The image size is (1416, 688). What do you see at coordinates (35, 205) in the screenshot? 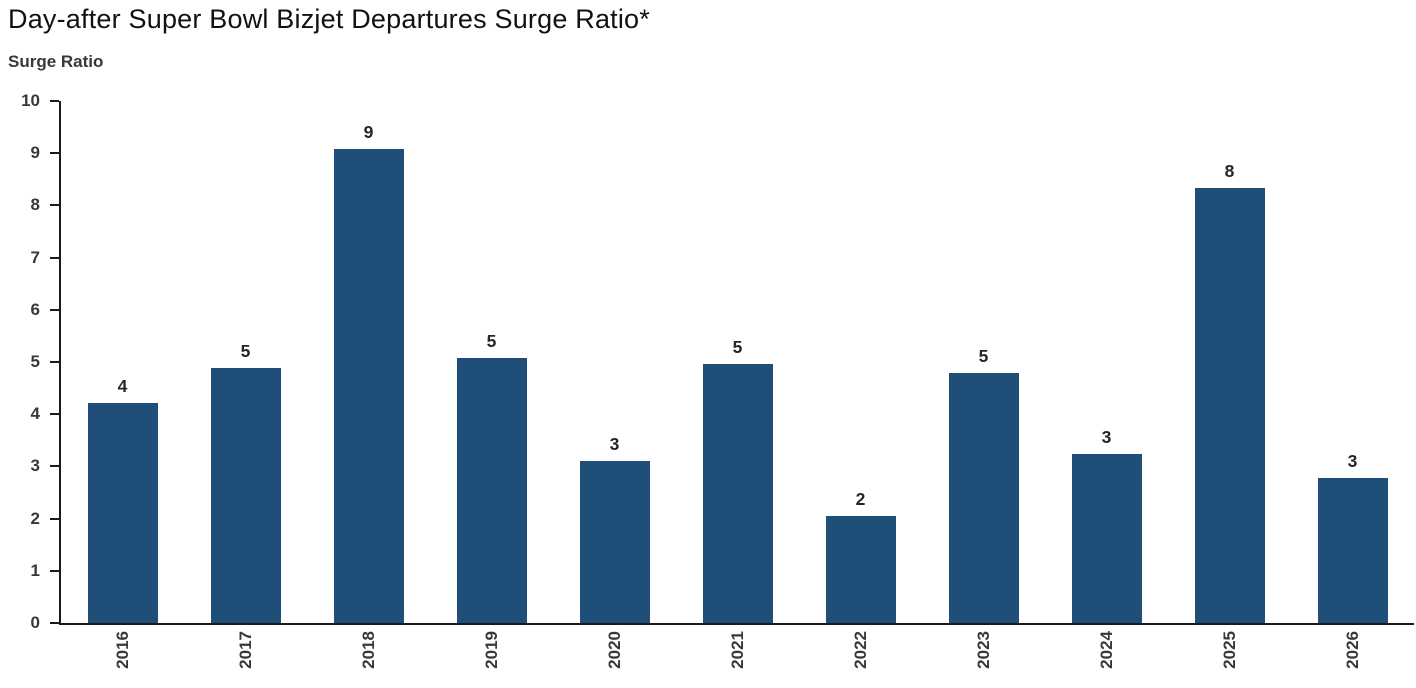
I see `y-axis-tick-label: 8` at bounding box center [35, 205].